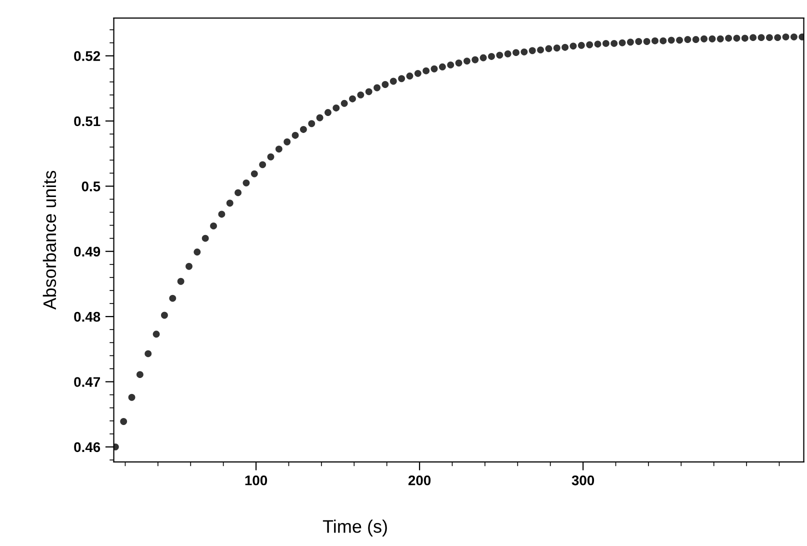 This screenshot has width=807, height=546. Describe the element at coordinates (87, 317) in the screenshot. I see `y-tick-label: 0.48` at that location.